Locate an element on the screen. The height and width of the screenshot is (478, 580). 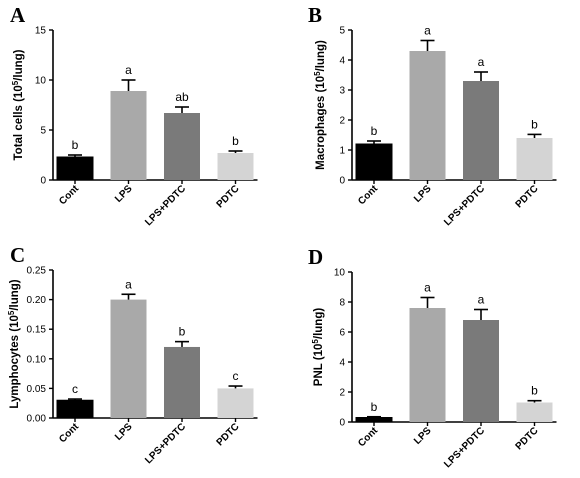
panel-c-y-axis-label: Lymphocytes (105/lung) is located at coordinates (14, 343).